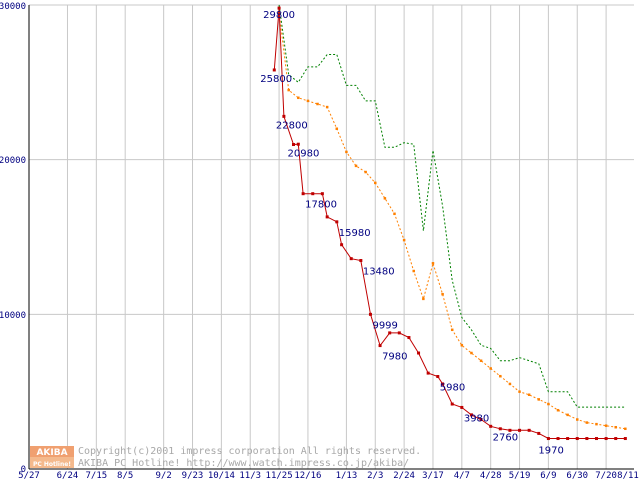 The width and height of the screenshot is (640, 480). Describe the element at coordinates (379, 272) in the screenshot. I see `data-label: 13480` at that location.